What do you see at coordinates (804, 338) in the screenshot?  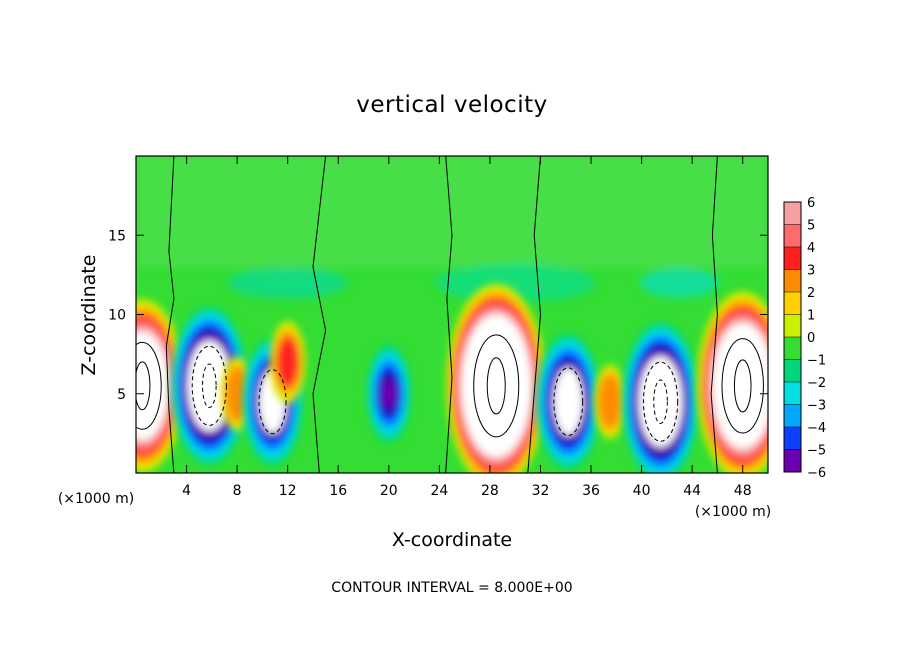 I see `colorbar: 6 5 4 3 2 1 0 −1 −2 −3 −4 −5 −6` at bounding box center [804, 338].